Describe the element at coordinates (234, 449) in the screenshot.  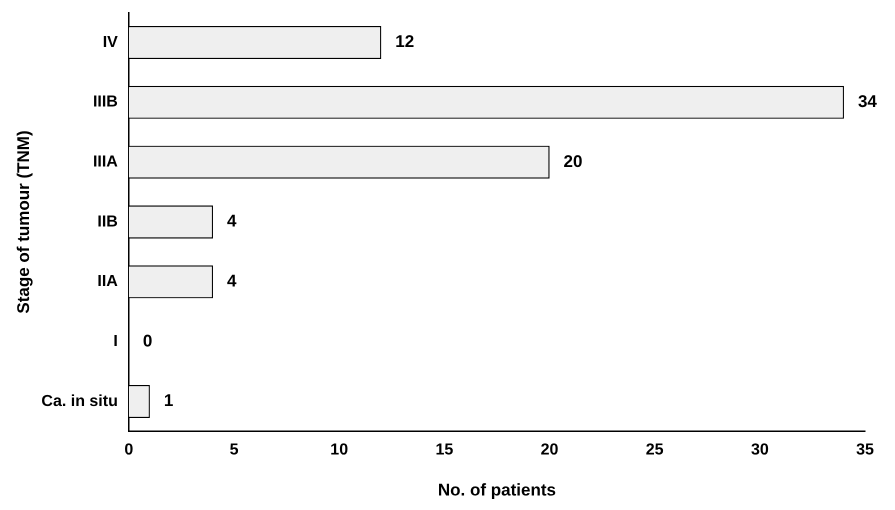
I see `x-tick-label: 5` at that location.